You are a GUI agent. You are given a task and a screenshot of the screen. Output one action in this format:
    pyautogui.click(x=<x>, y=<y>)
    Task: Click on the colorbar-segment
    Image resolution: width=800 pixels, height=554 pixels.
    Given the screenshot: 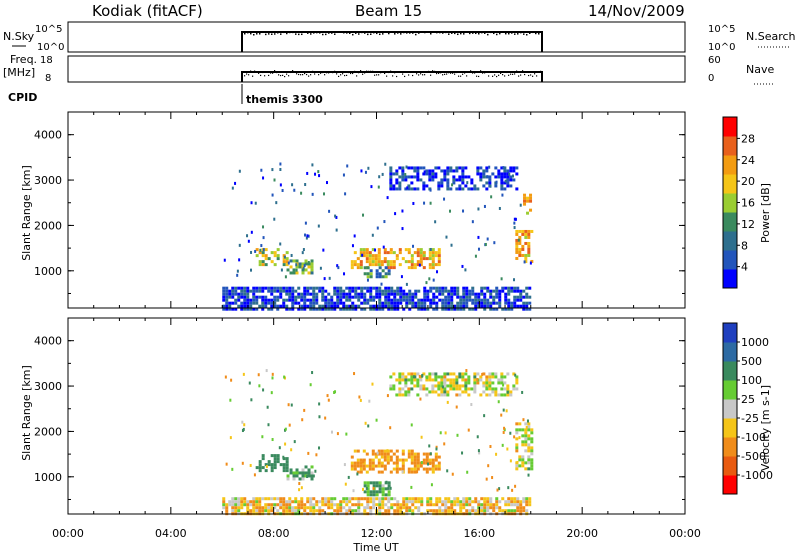 What is the action you would take?
    pyautogui.click(x=730, y=352)
    